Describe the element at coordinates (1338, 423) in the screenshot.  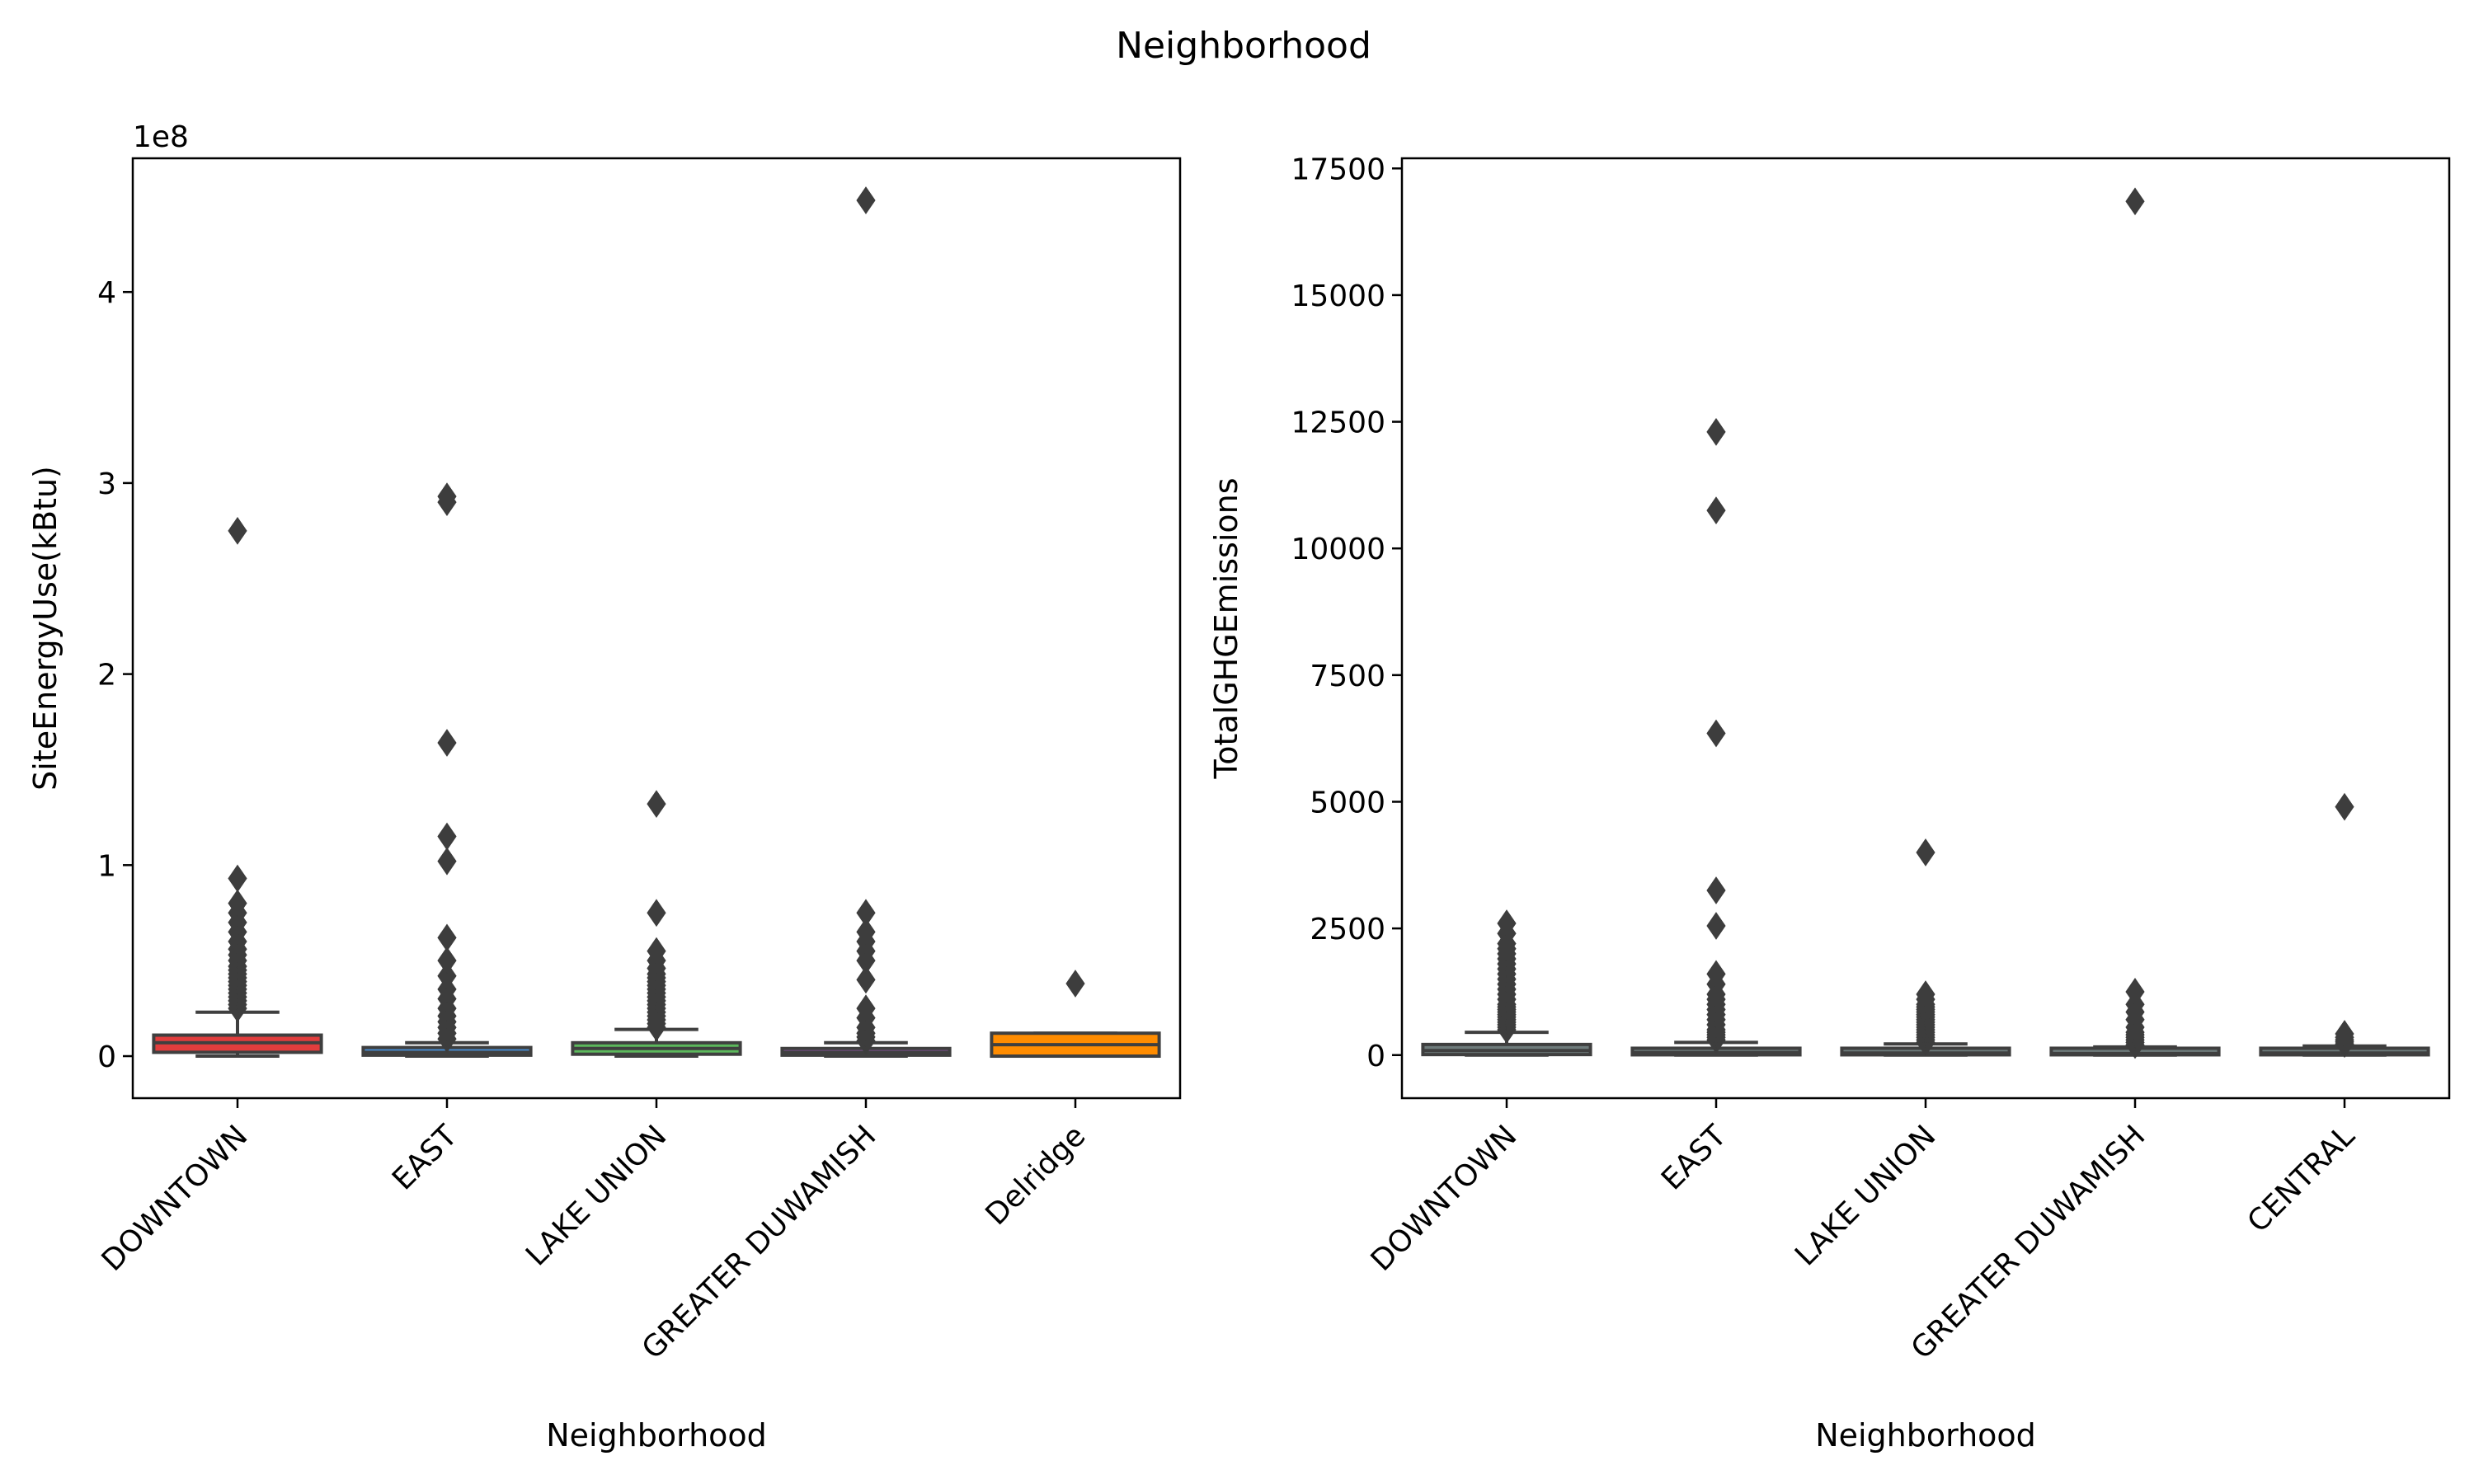
I see `y-tick-label: 12500` at that location.